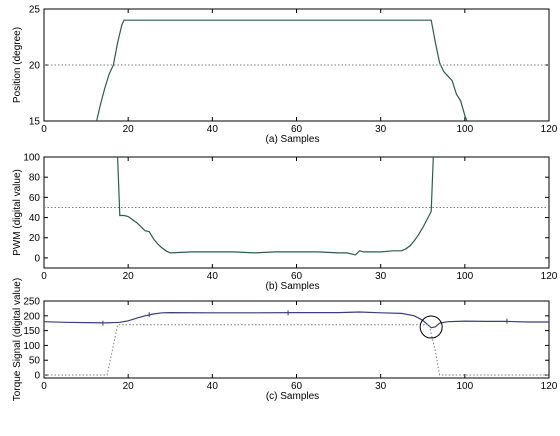 The height and width of the screenshot is (436, 560). Describe the element at coordinates (464, 386) in the screenshot. I see `x-tick-label-c: 100` at that location.